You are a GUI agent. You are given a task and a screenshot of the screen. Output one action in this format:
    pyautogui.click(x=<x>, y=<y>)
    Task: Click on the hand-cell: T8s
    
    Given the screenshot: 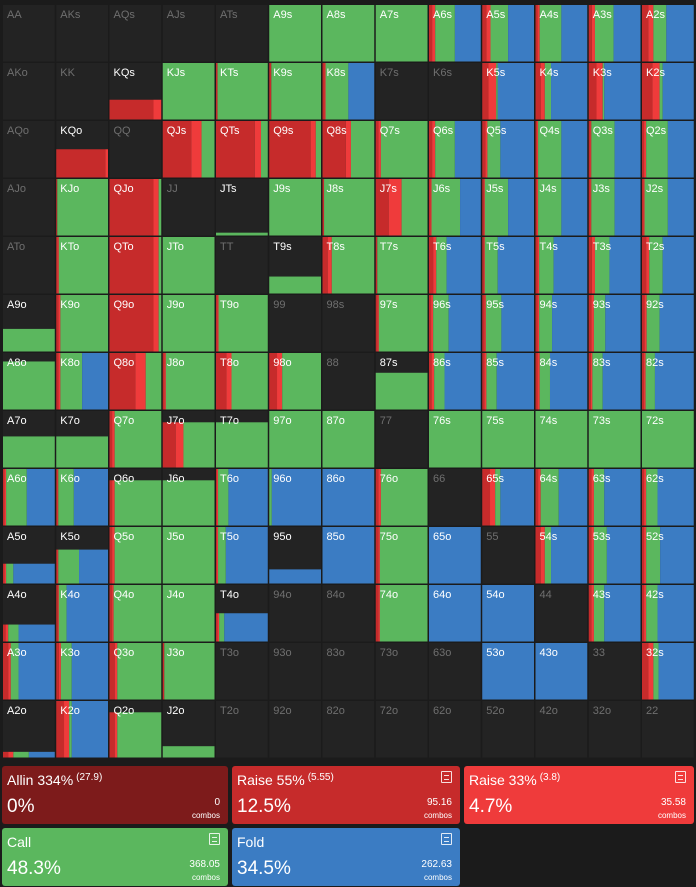 What is the action you would take?
    pyautogui.click(x=348, y=265)
    